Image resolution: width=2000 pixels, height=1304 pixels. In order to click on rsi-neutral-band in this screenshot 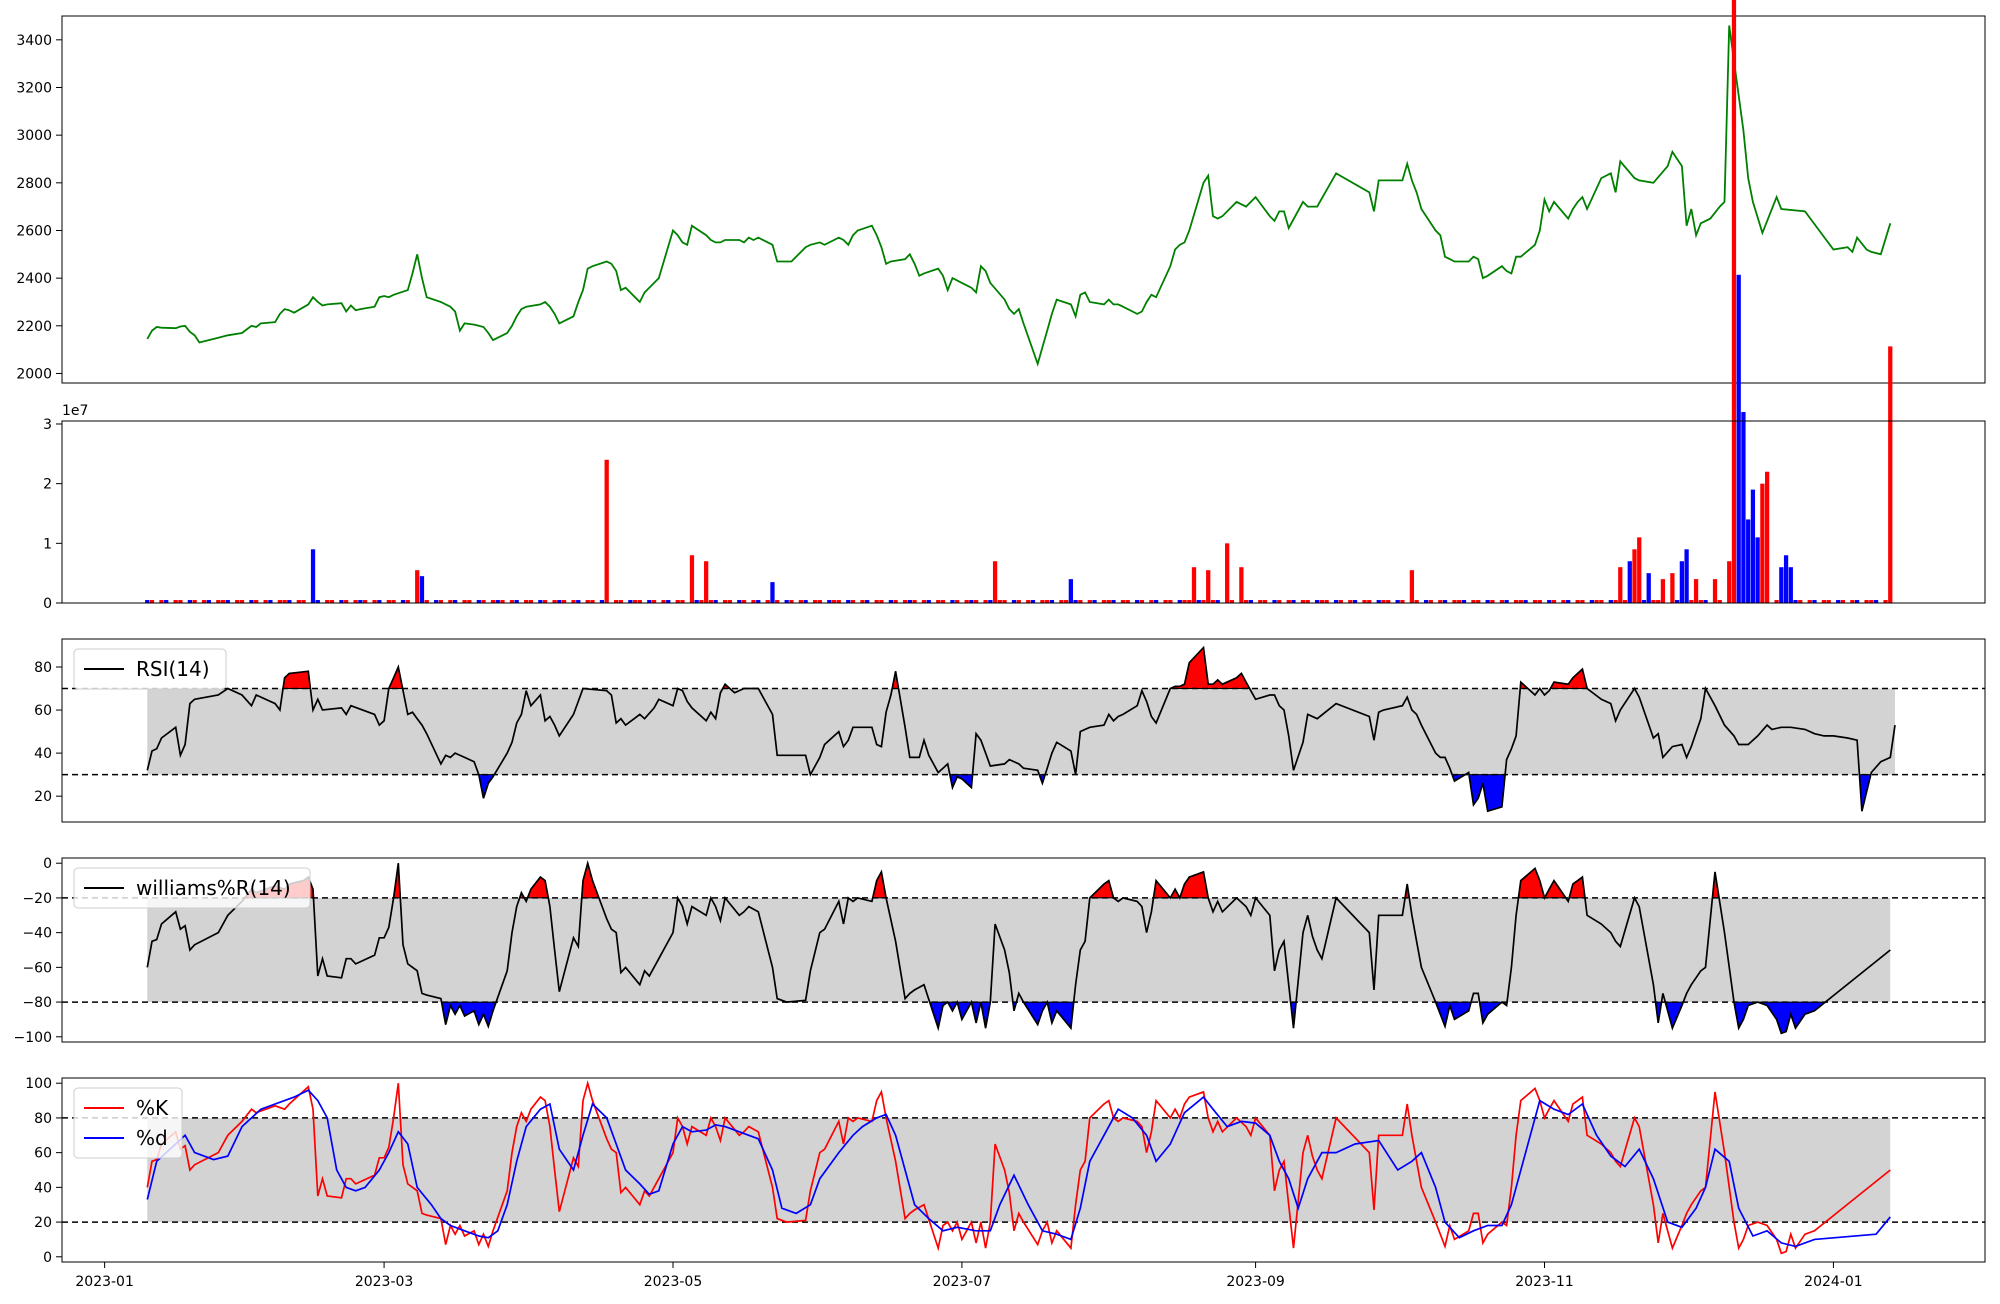, I will do `click(1021, 731)`.